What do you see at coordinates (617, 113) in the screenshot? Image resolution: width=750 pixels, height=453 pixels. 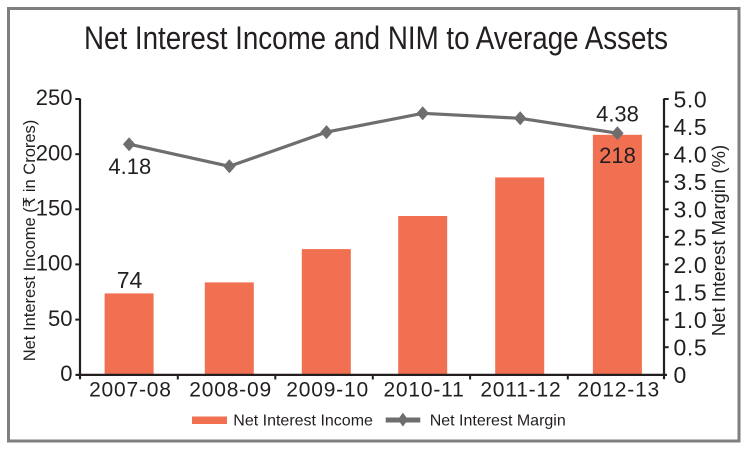 I see `svg-text: 4.38` at bounding box center [617, 113].